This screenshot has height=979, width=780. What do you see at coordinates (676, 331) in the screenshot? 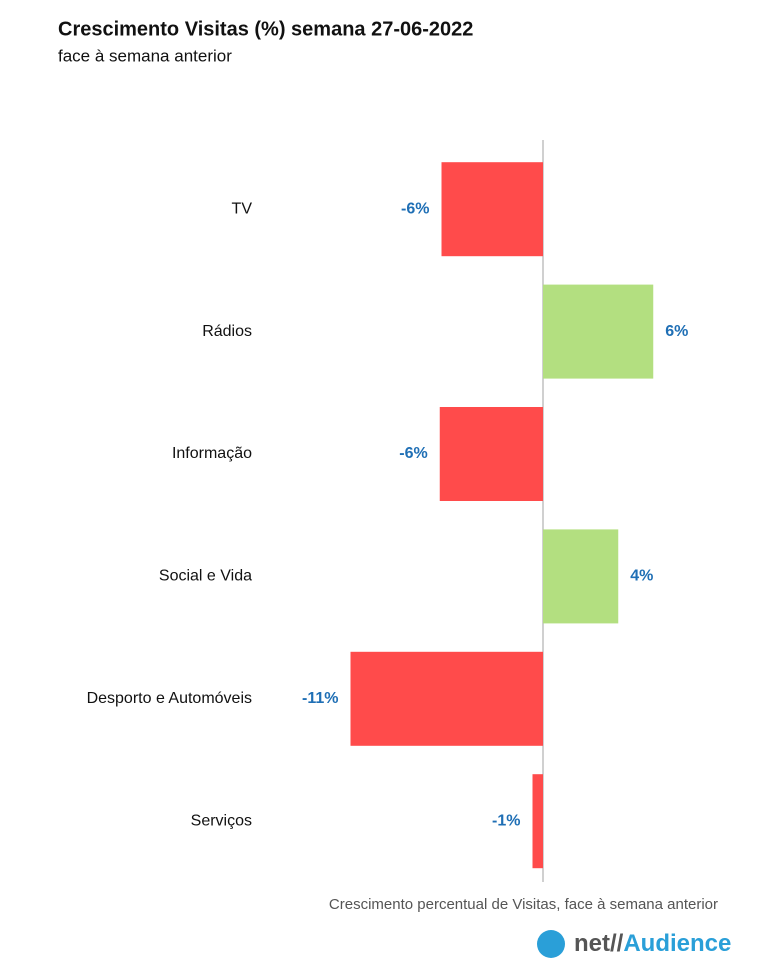
I see `value-label: 6%` at bounding box center [676, 331].